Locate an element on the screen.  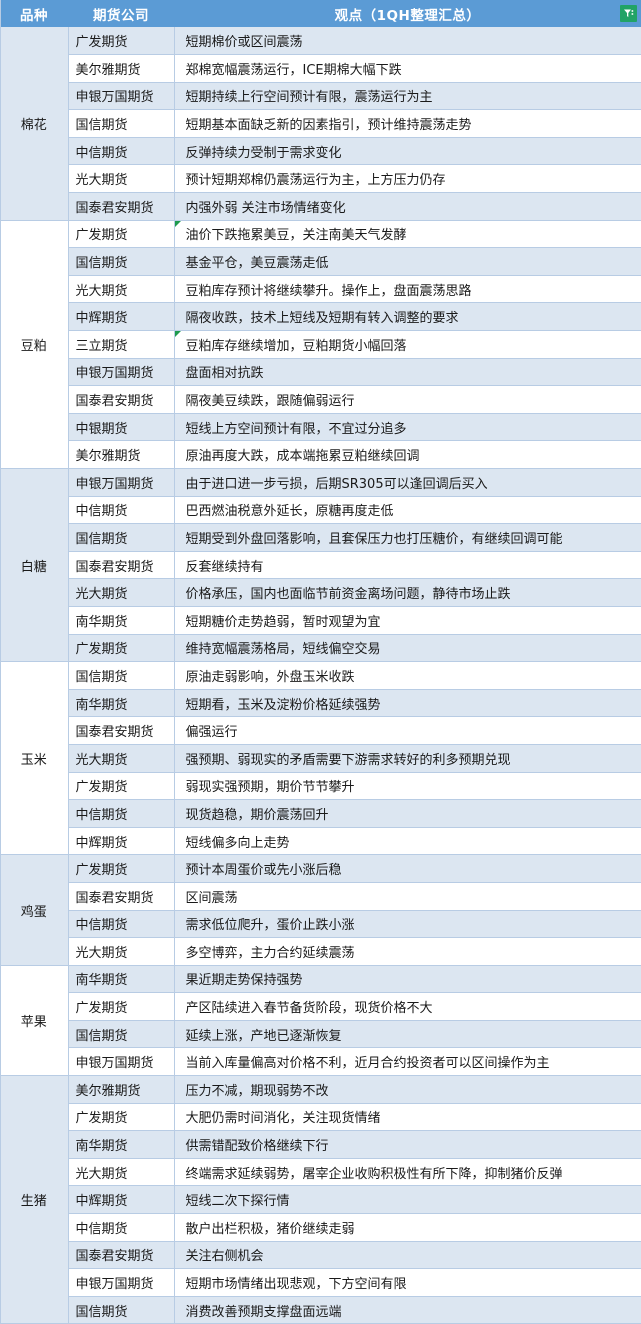
table-row: 光大期货 价格承压，国内也面临节前资金离场问题，静待市场止跌 is located at coordinates (320, 592).